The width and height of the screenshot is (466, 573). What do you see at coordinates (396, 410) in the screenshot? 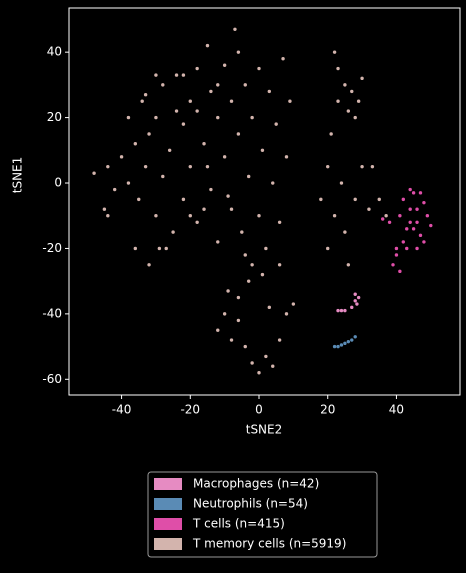
I see `x-tick-label: 40` at bounding box center [396, 410].